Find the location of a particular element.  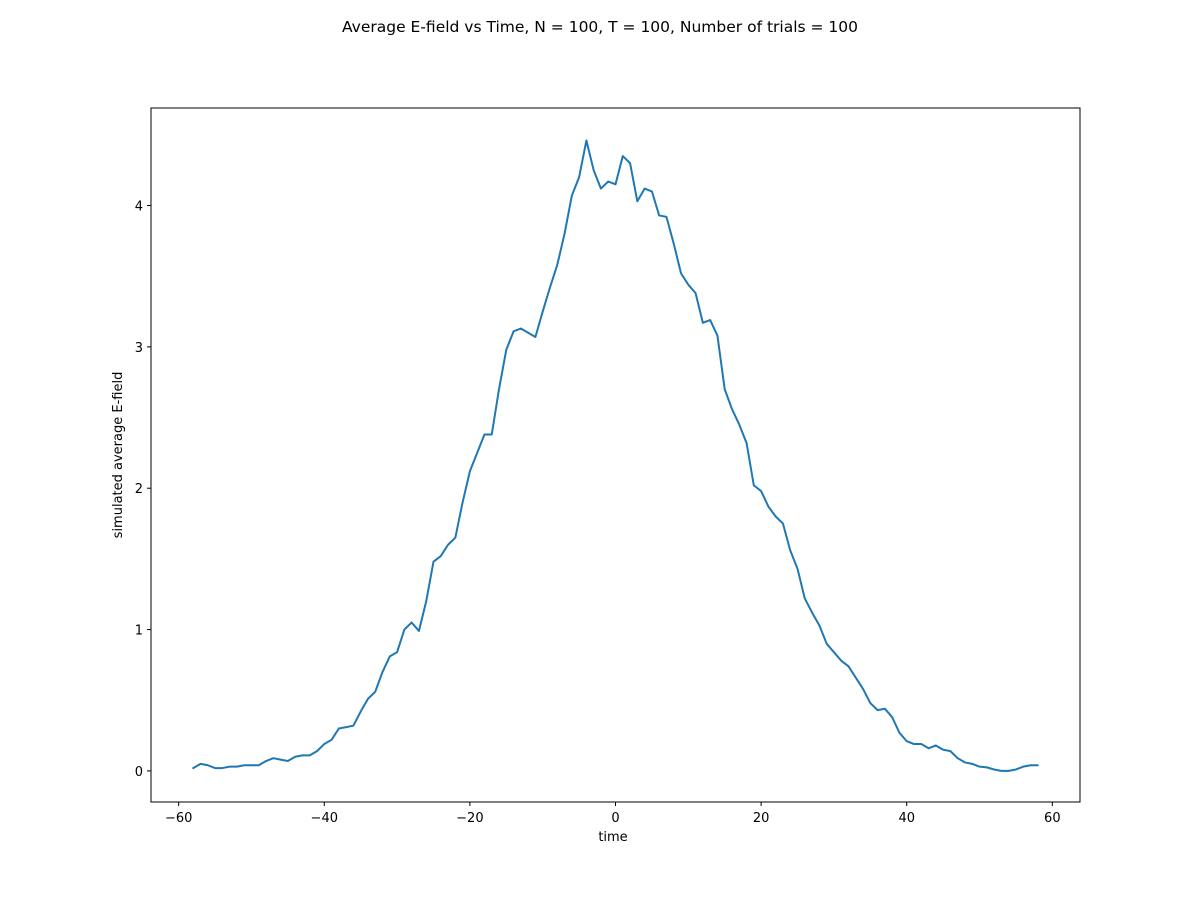

x-tick-label: 40 is located at coordinates (906, 818).